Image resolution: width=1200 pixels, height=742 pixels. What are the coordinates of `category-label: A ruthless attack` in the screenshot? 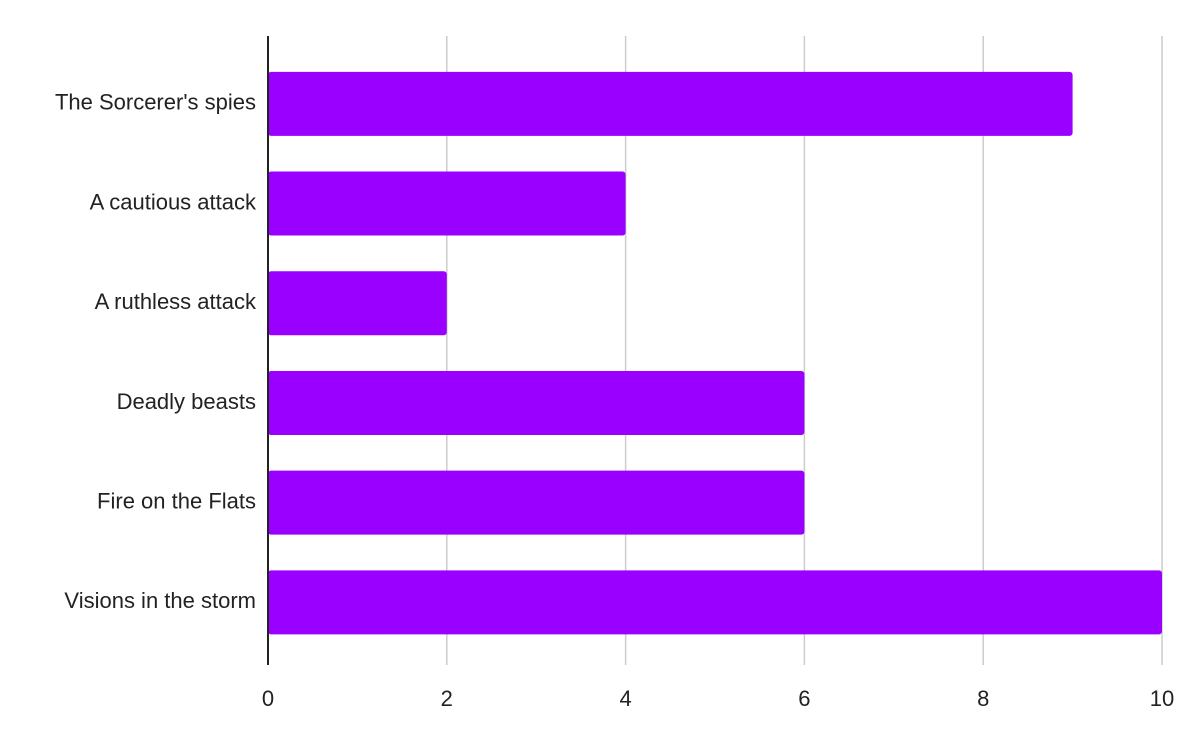 It's located at (176, 301).